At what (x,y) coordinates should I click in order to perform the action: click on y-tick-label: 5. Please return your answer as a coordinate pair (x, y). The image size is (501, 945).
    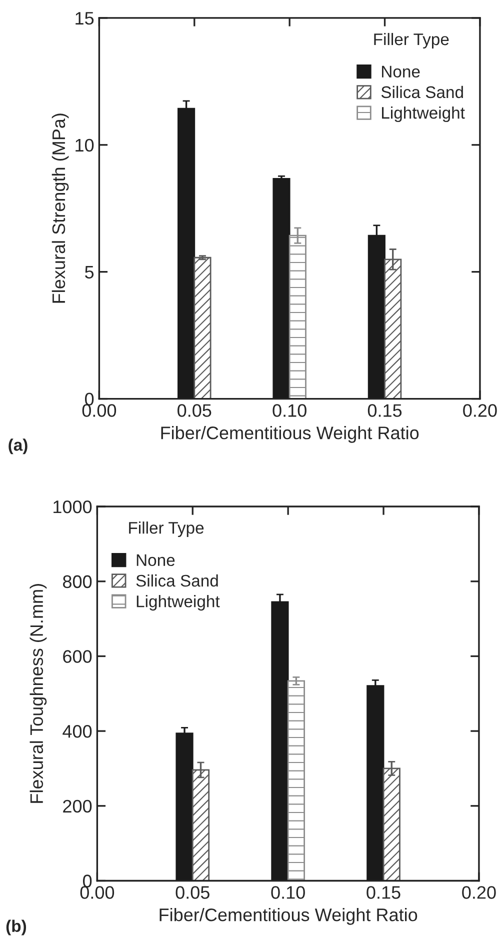
    Looking at the image, I should click on (89, 272).